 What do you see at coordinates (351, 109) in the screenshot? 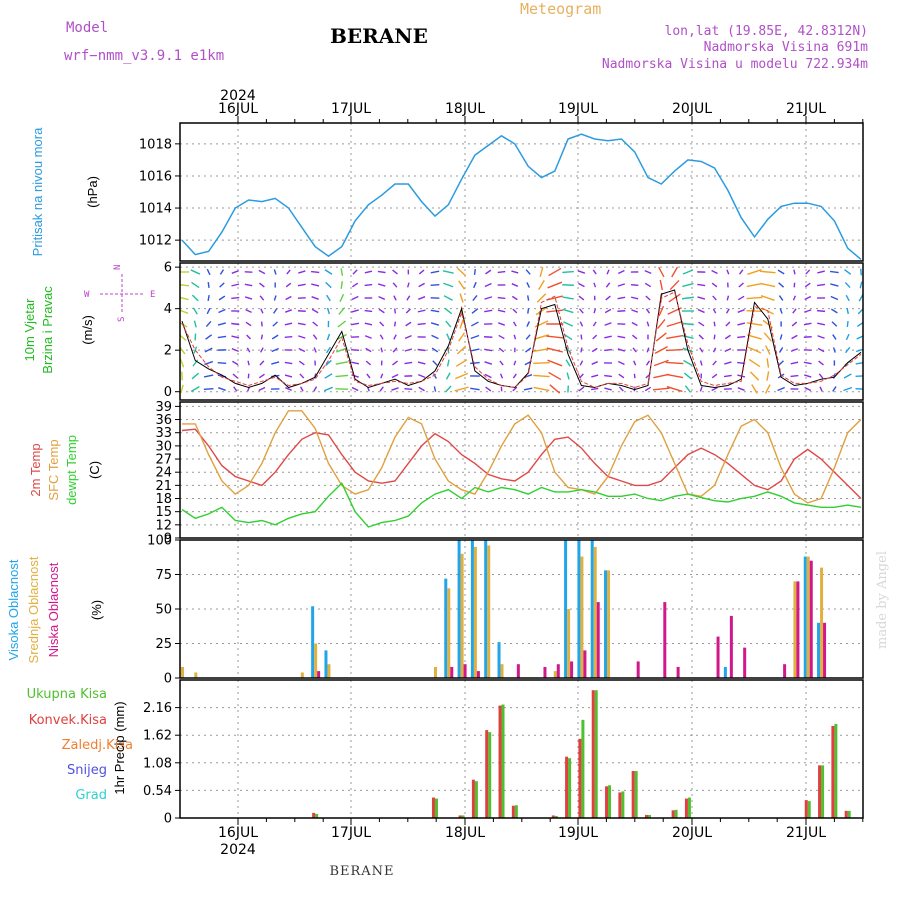
I see `day-label-top: 17JUL` at bounding box center [351, 109].